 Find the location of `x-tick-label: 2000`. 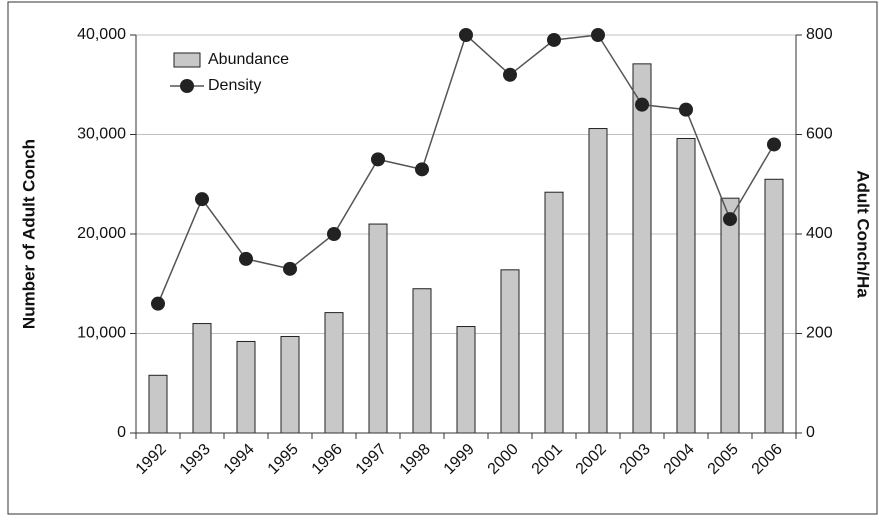

x-tick-label: 2000 is located at coordinates (503, 459).